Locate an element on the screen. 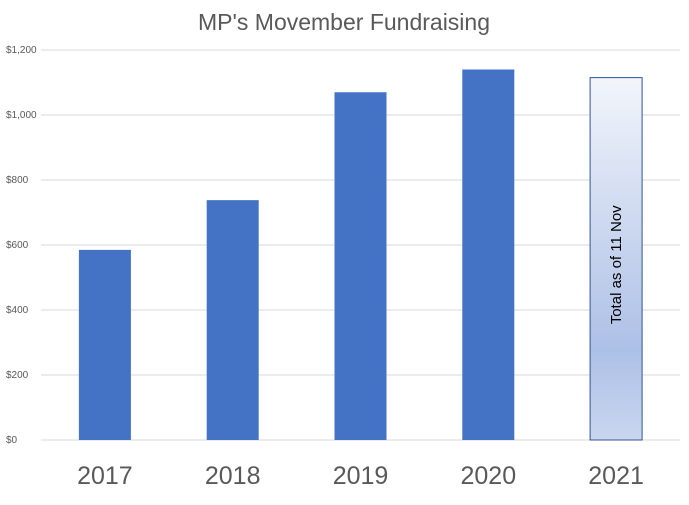 This screenshot has height=505, width=689. x-tick-label: 2019 is located at coordinates (361, 476).